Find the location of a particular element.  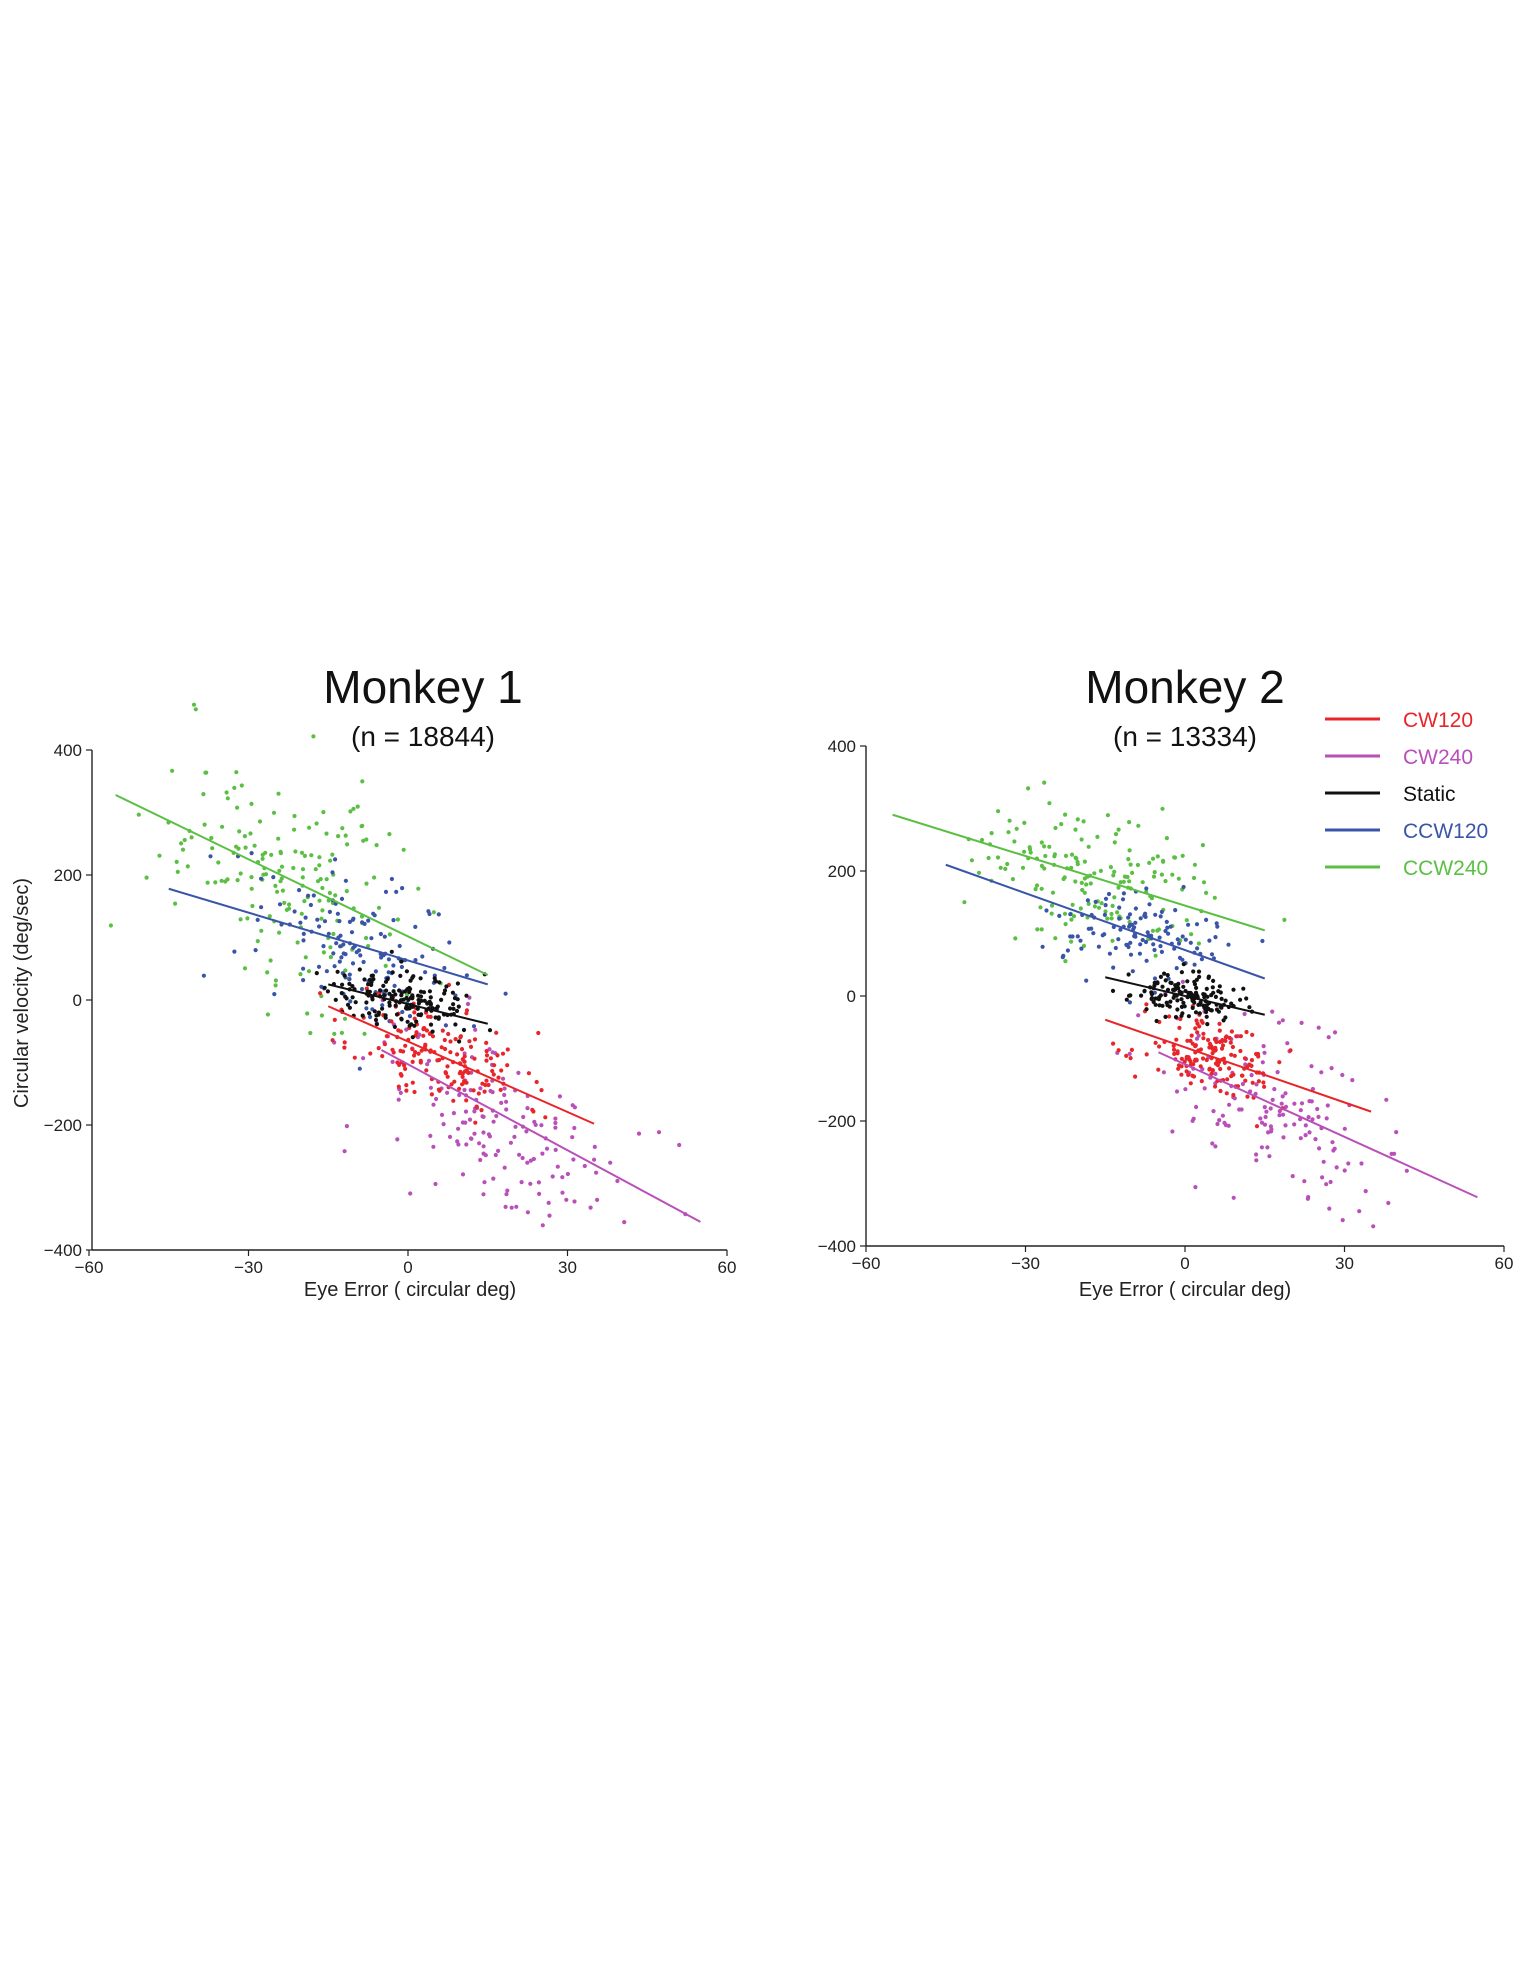

y-tick-label: 400 is located at coordinates (68, 750).